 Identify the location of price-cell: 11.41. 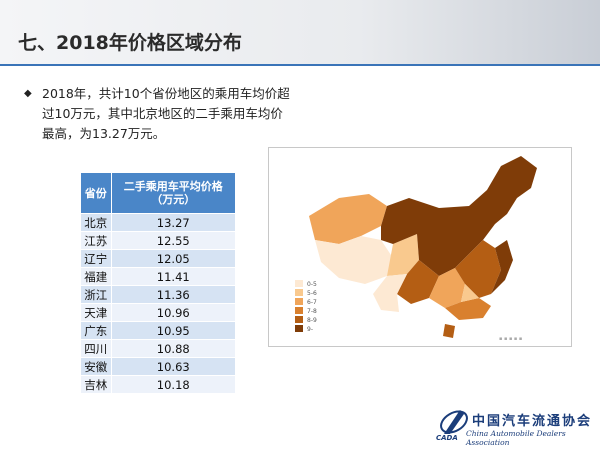
(173, 276).